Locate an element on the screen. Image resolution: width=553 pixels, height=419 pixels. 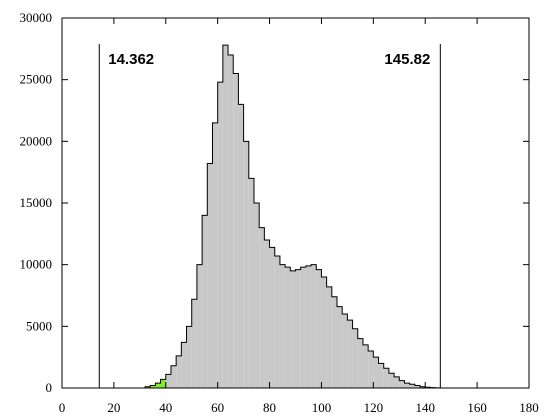
x-tick-label: 180 is located at coordinates (529, 407).